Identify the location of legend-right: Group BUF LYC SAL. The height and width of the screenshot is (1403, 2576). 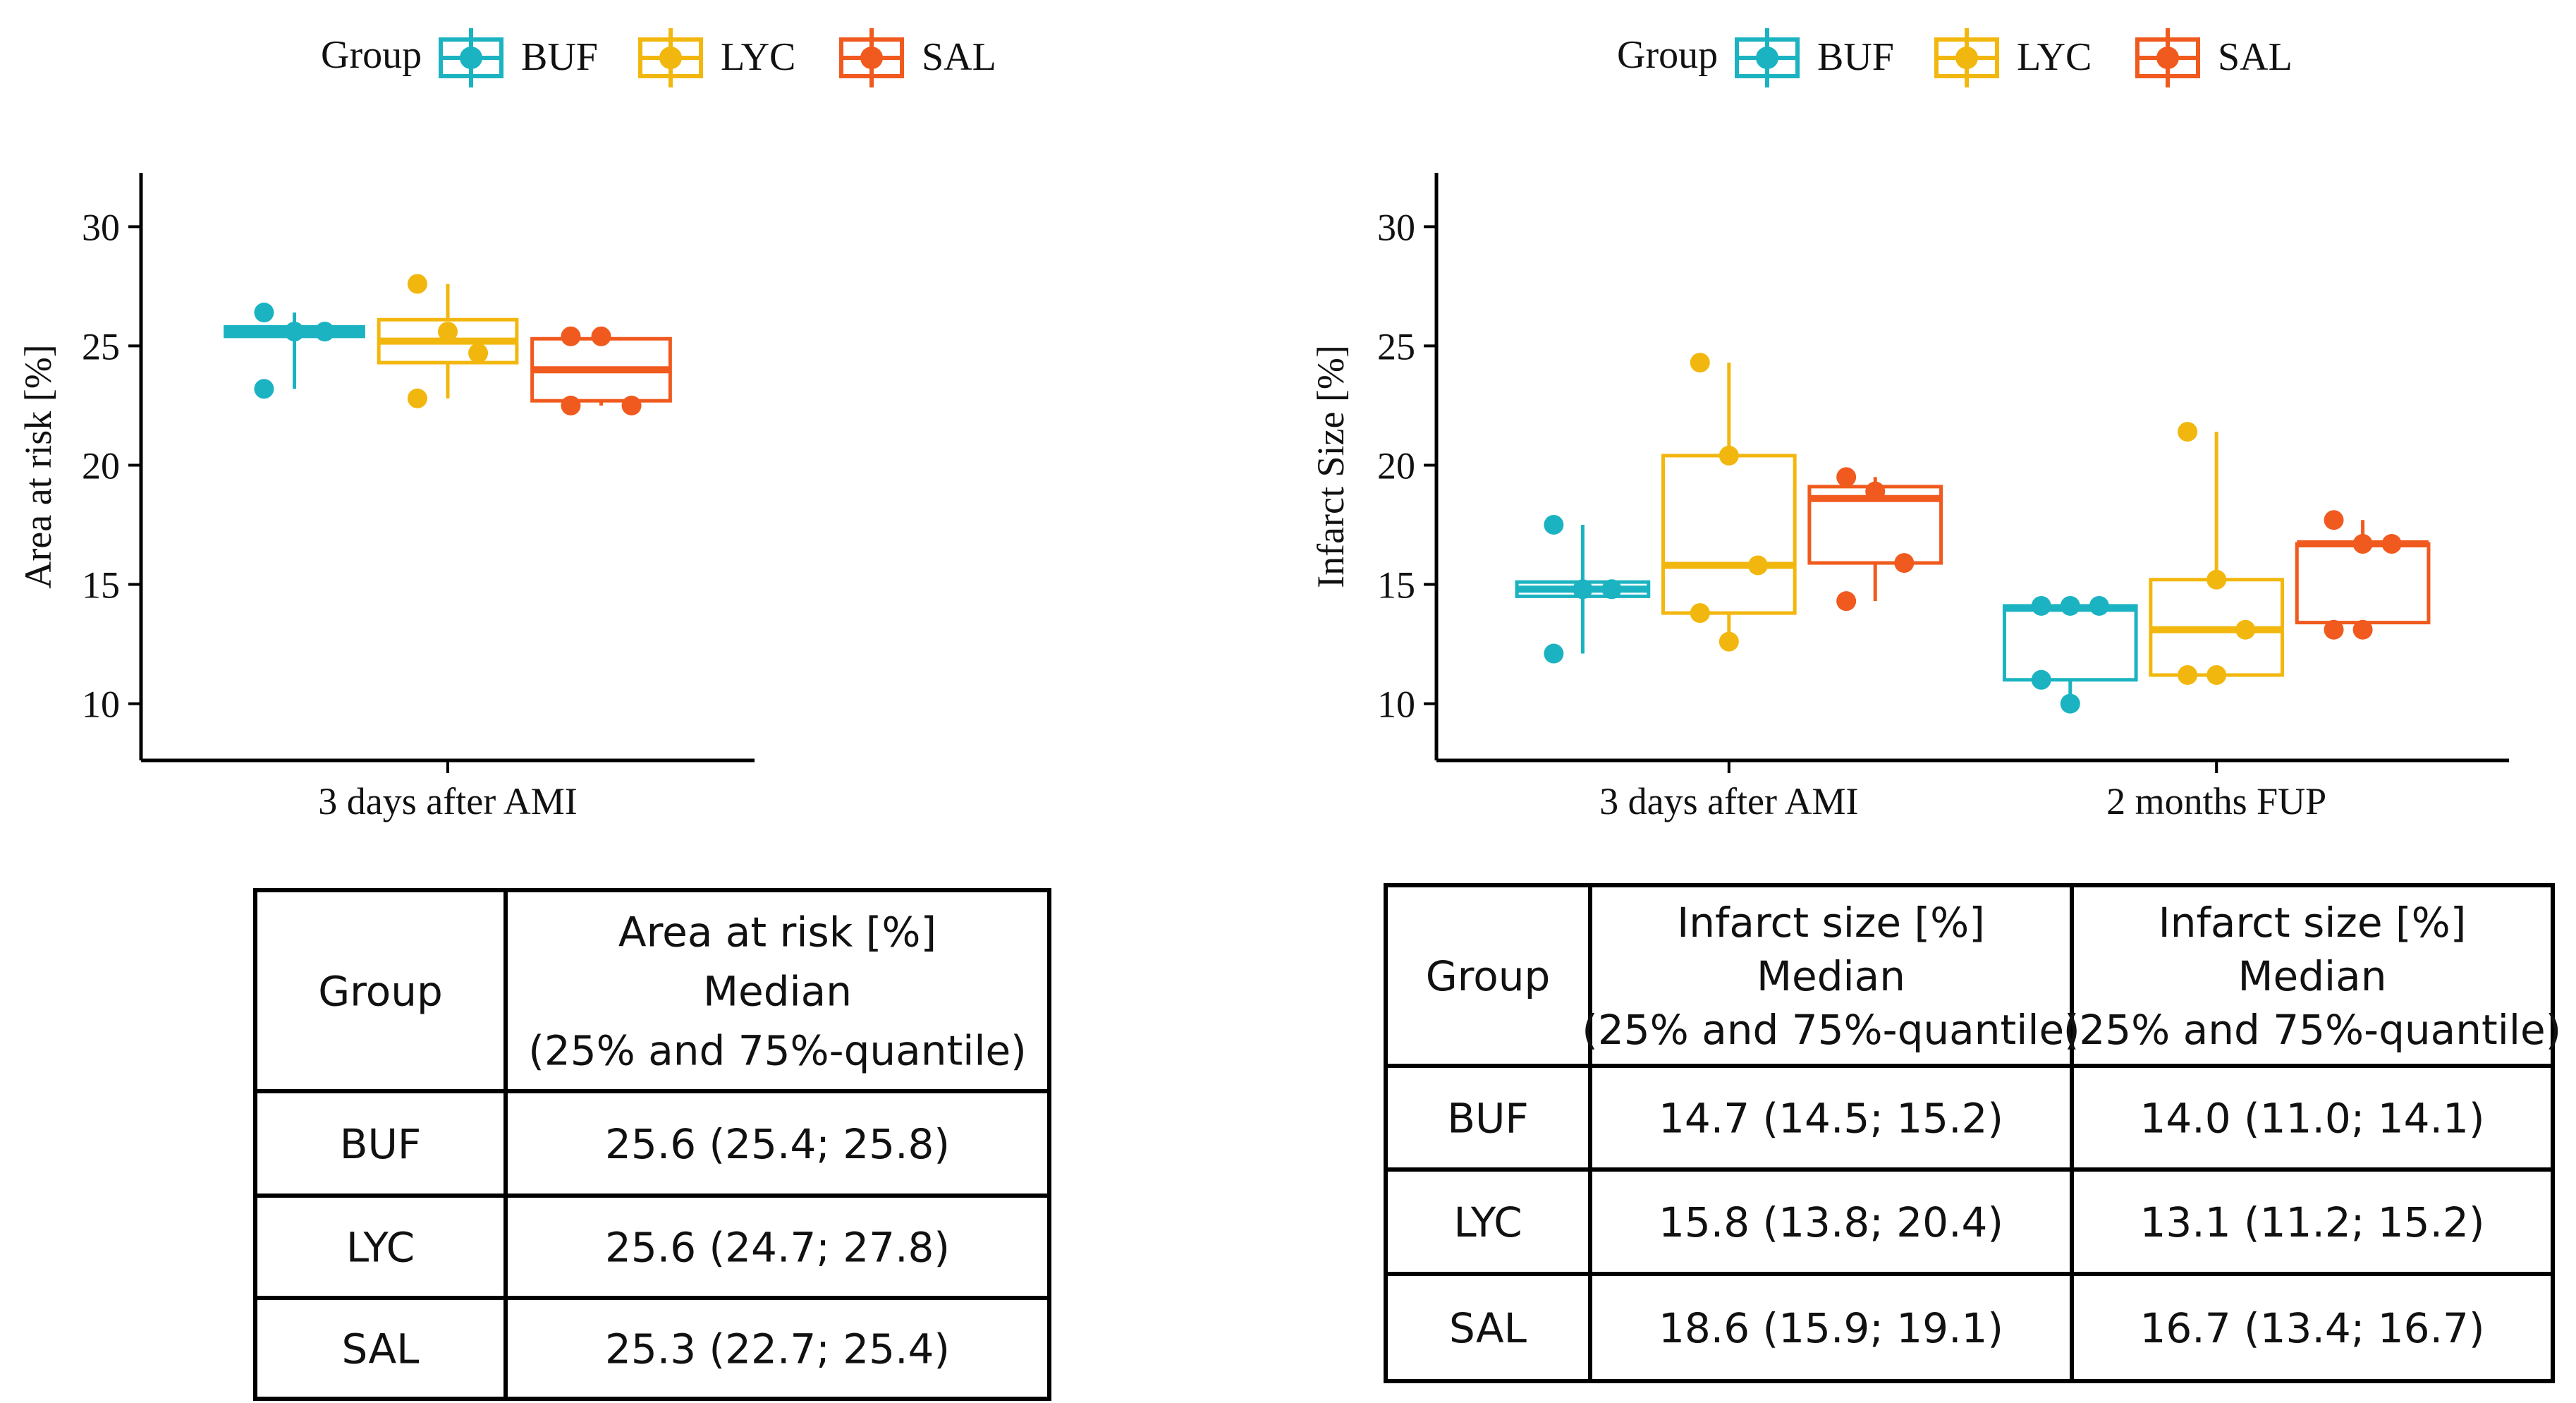
(1955, 57).